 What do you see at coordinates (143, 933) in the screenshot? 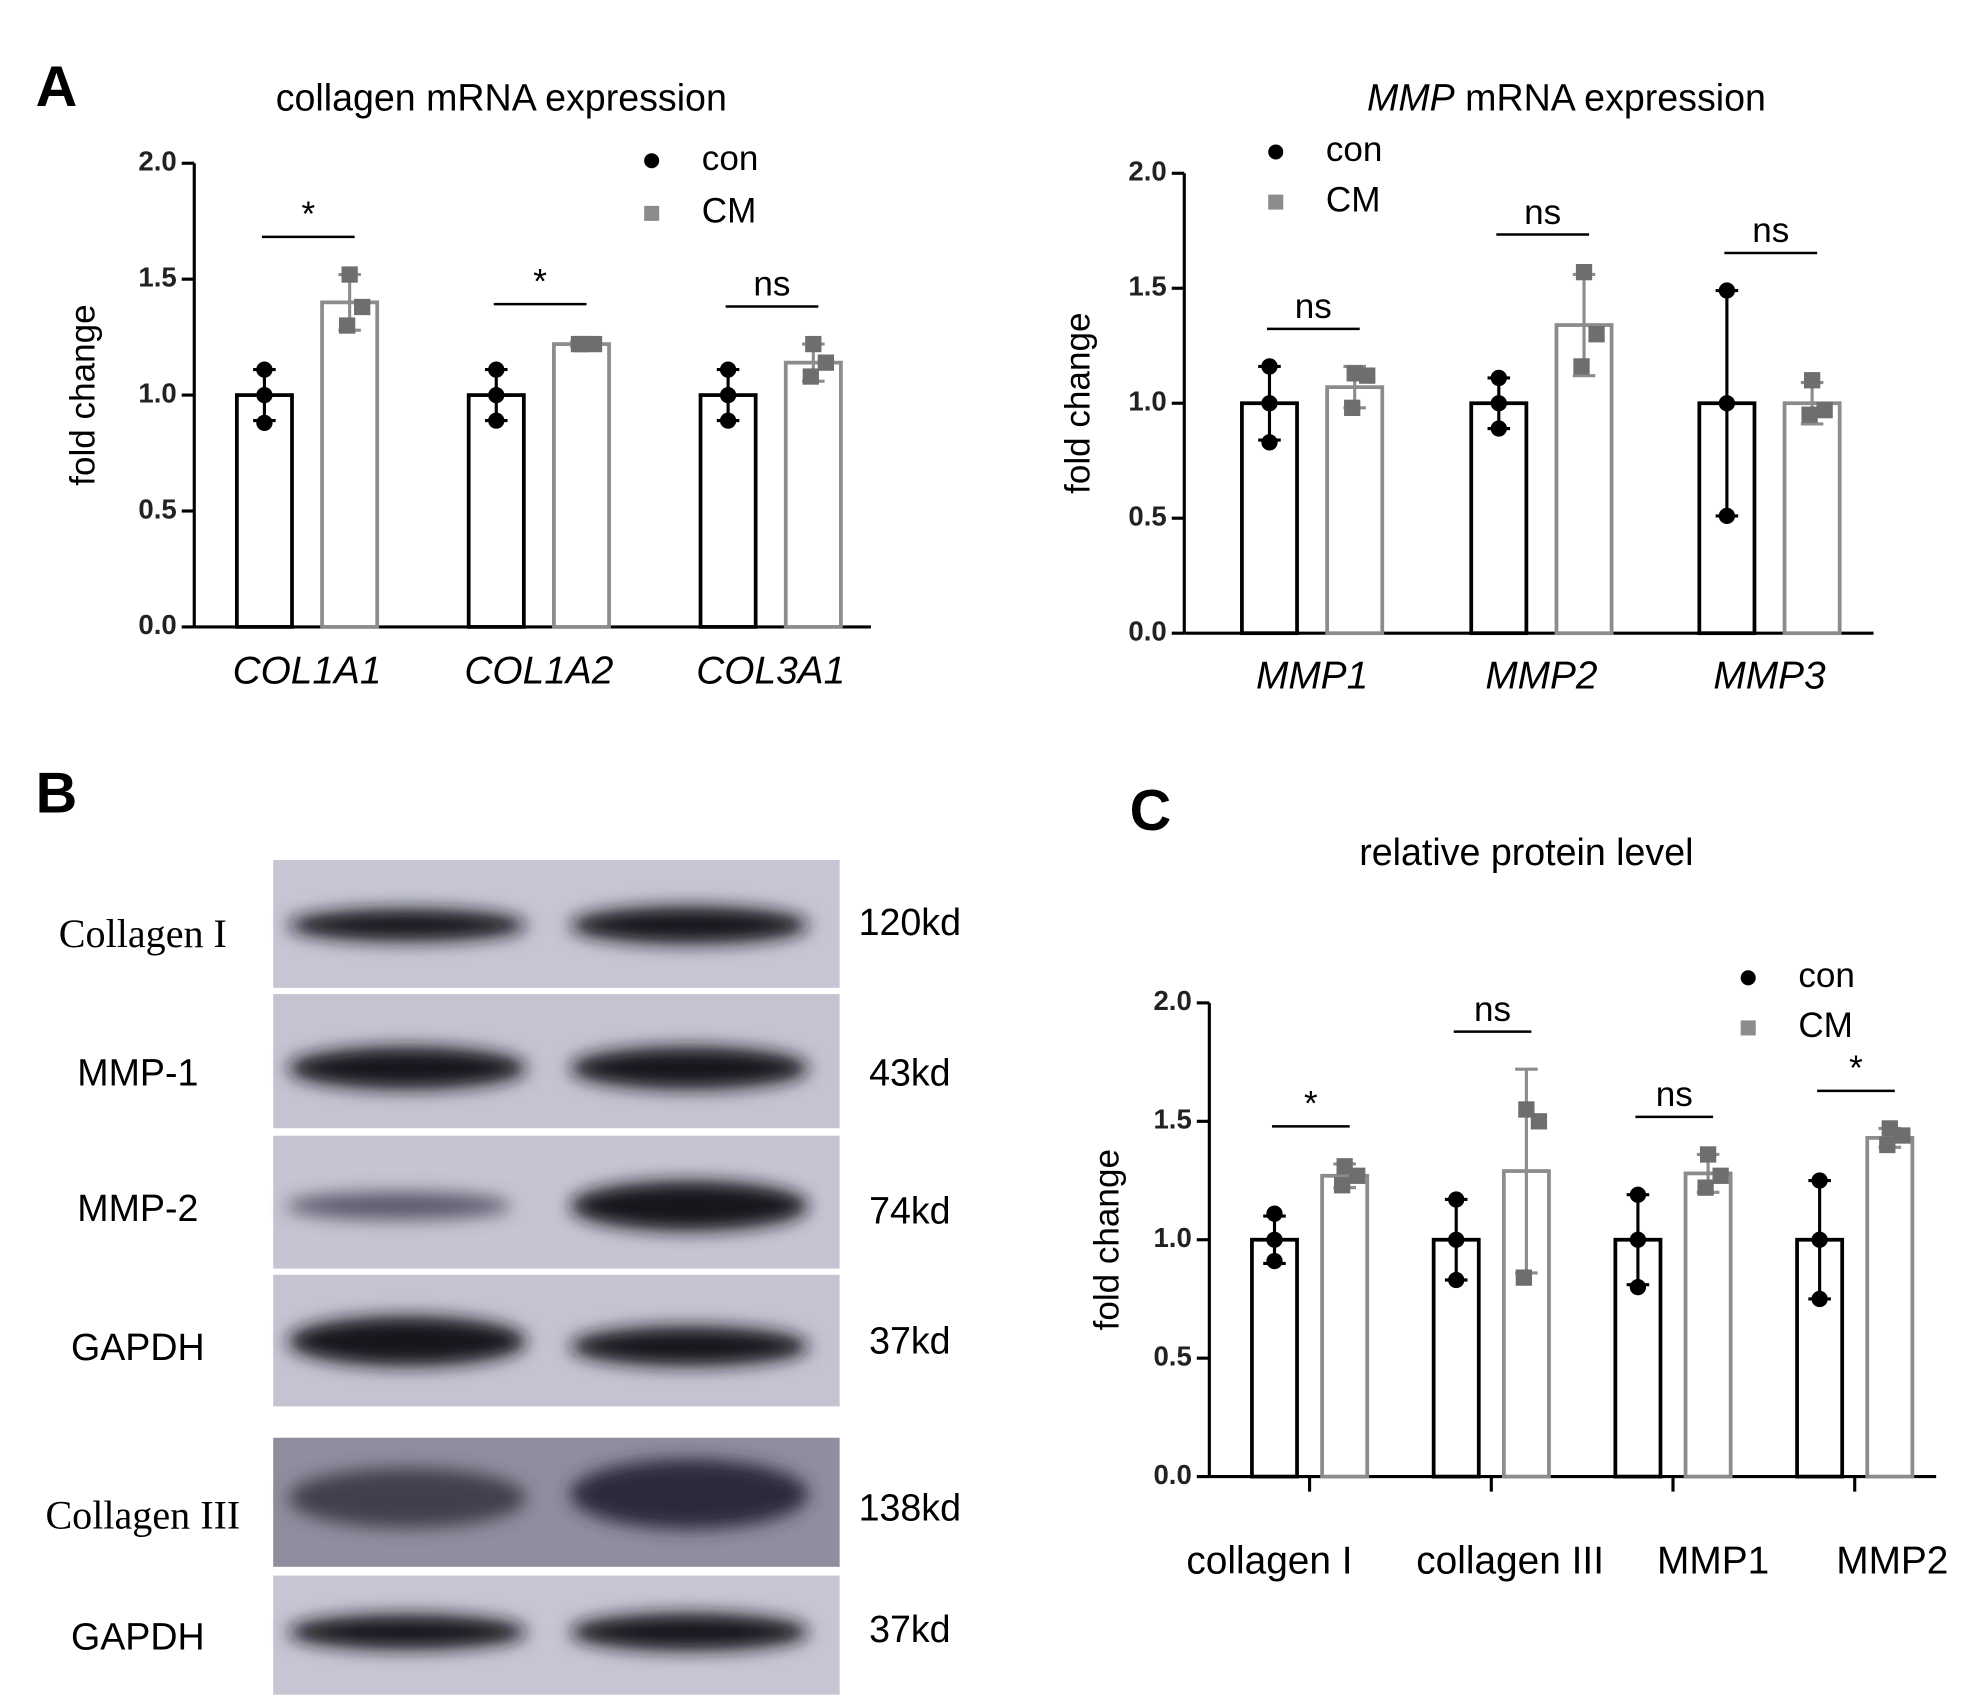
I see `protein-label: Collagen I` at bounding box center [143, 933].